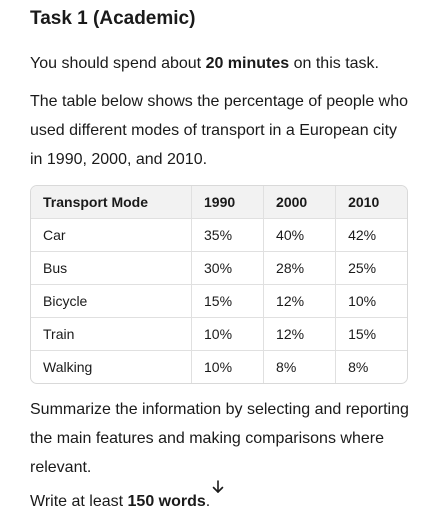 The width and height of the screenshot is (438, 516). I want to click on table-row: Bicycle 15% 12% 10%, so click(219, 301).